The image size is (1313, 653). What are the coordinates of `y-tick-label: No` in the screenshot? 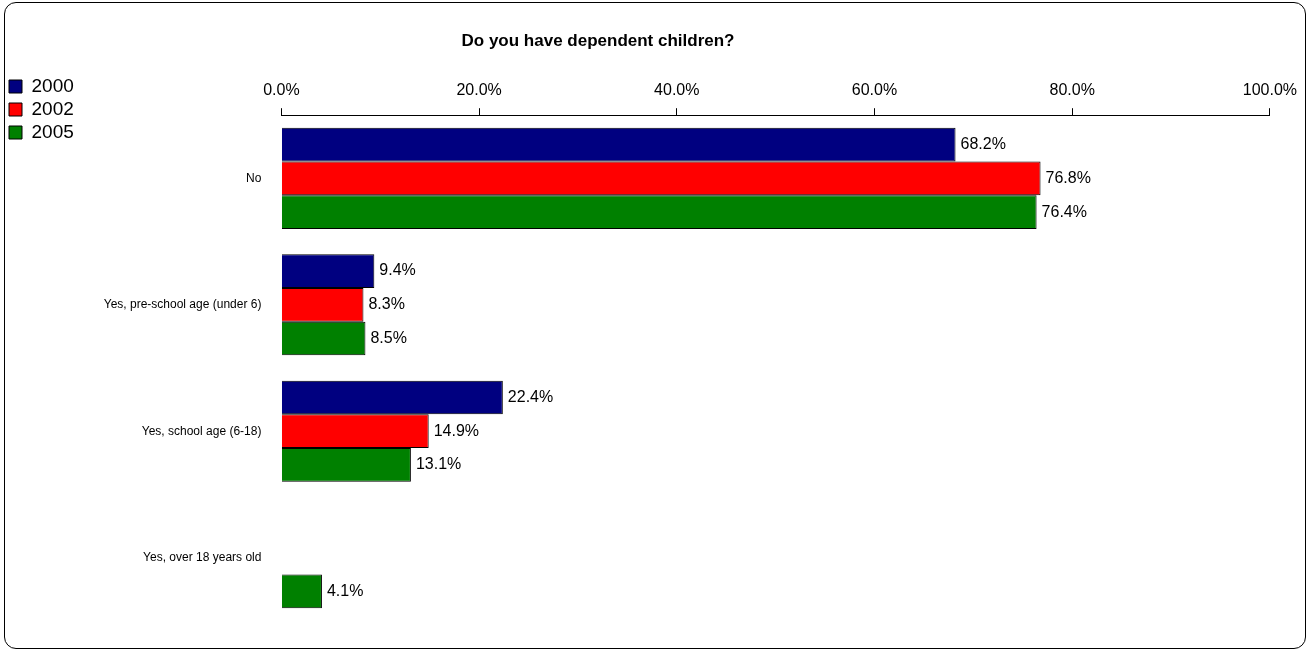 It's located at (254, 177).